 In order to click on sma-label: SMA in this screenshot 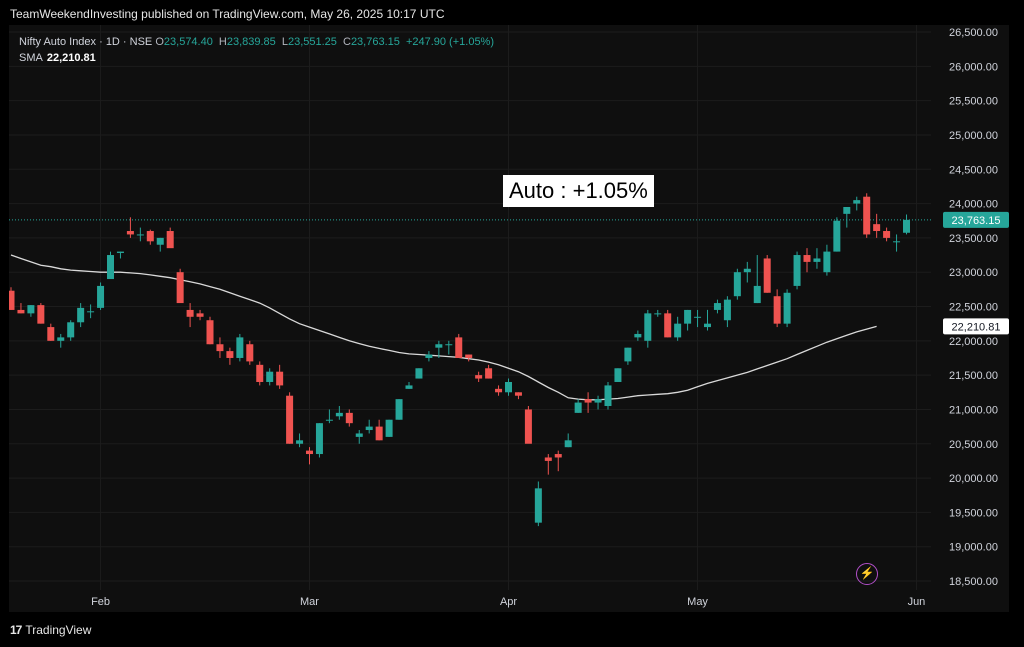, I will do `click(31, 58)`.